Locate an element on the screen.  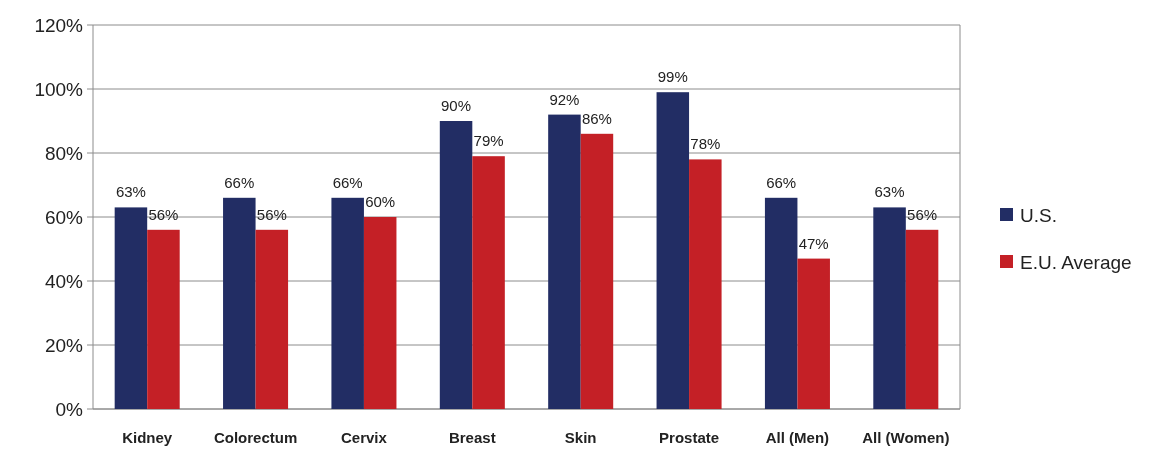
y-tick-label: 100% is located at coordinates (59, 89).